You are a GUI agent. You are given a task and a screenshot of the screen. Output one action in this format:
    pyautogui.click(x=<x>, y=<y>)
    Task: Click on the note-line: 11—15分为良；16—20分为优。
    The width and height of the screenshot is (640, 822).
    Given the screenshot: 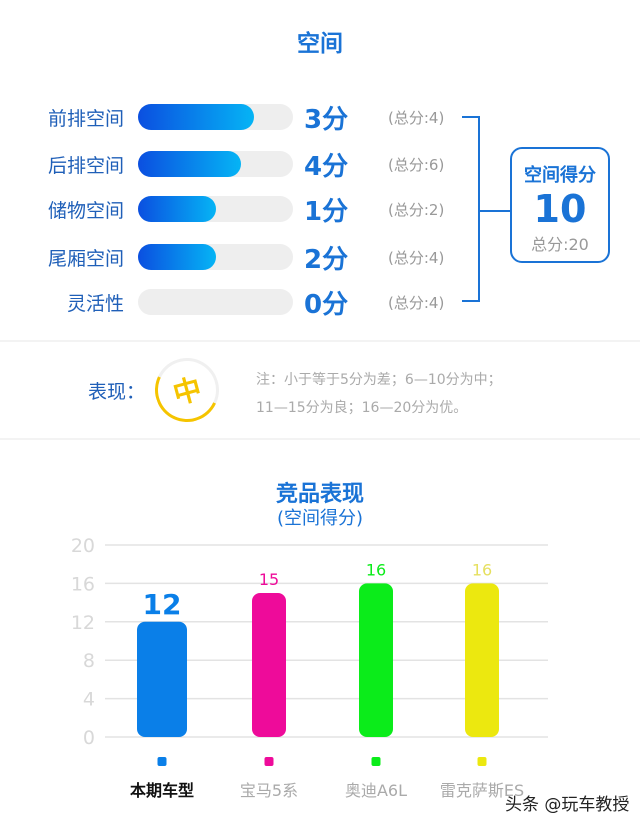 What is the action you would take?
    pyautogui.click(x=362, y=408)
    